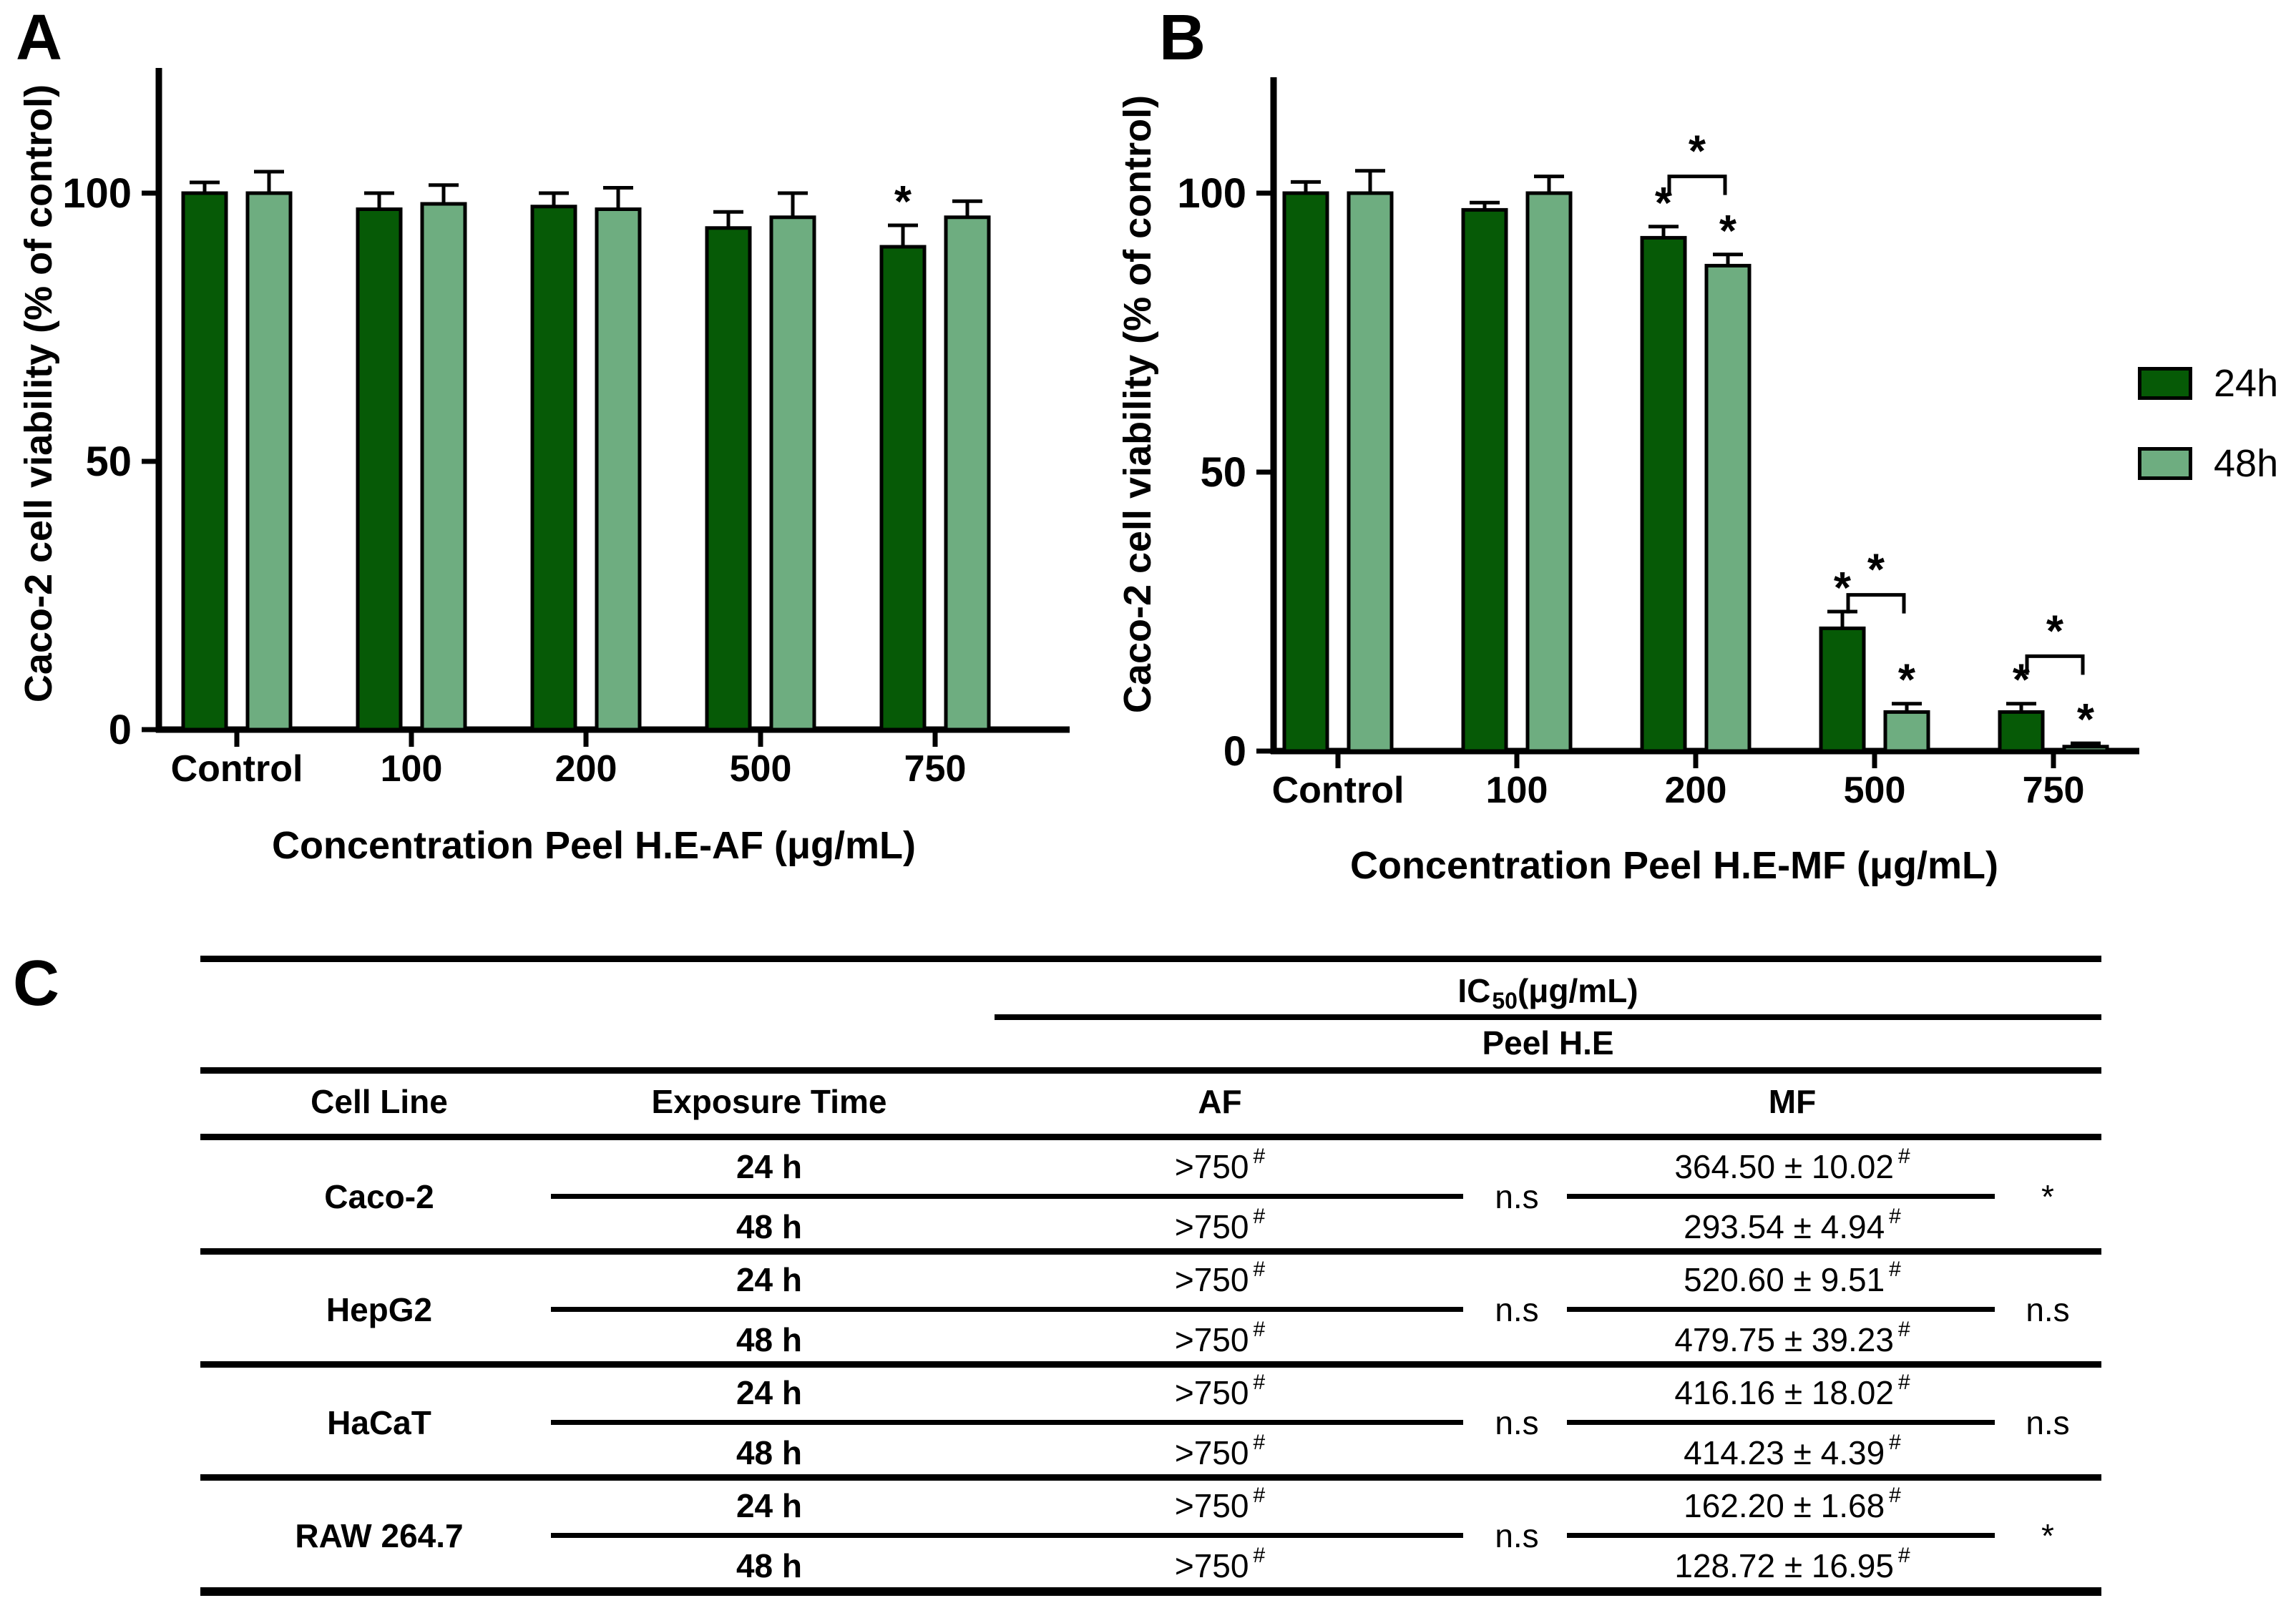  I want to click on column-header-cell-line: Cell Line, so click(379, 1101).